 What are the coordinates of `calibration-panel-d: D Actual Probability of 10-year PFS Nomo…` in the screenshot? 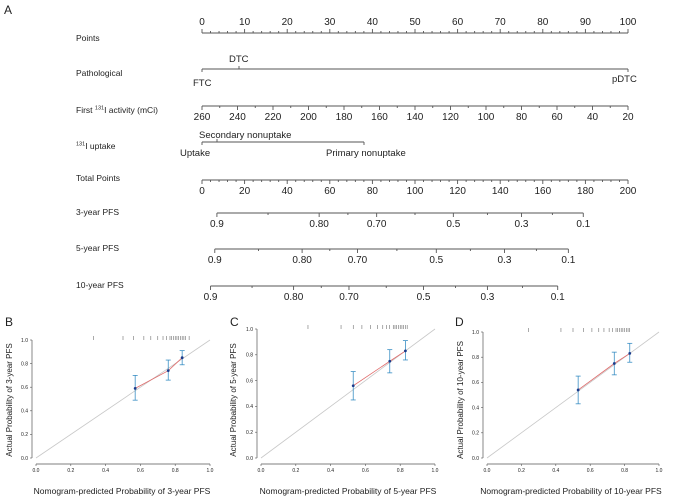 It's located at (559, 405).